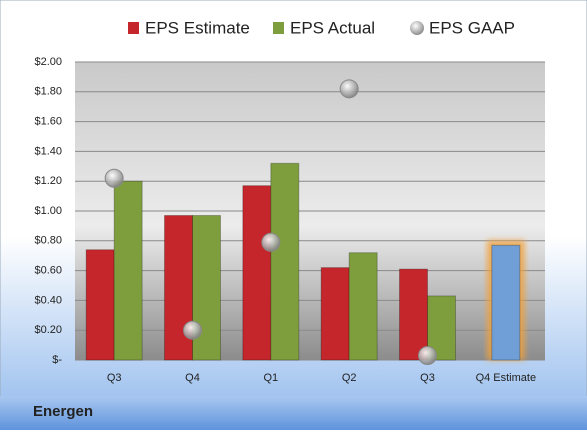  What do you see at coordinates (293, 413) in the screenshot?
I see `footer-band` at bounding box center [293, 413].